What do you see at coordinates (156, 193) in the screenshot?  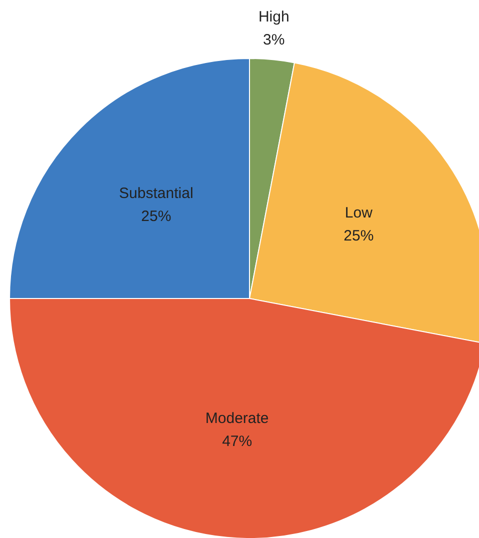 I see `slice-label: Substantial` at bounding box center [156, 193].